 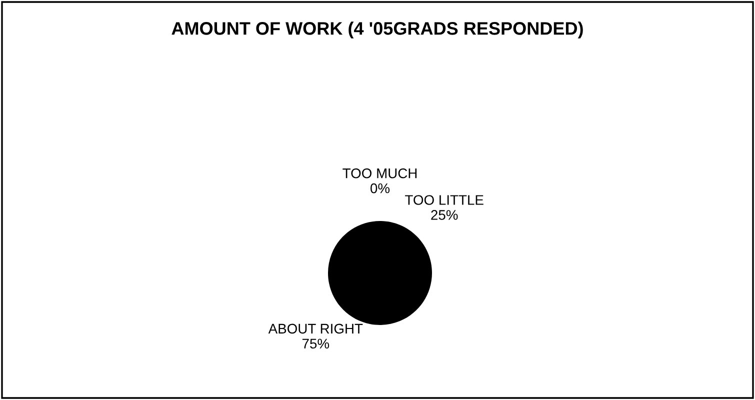 What do you see at coordinates (444, 200) in the screenshot?
I see `slice-label: TOO LITTLE` at bounding box center [444, 200].